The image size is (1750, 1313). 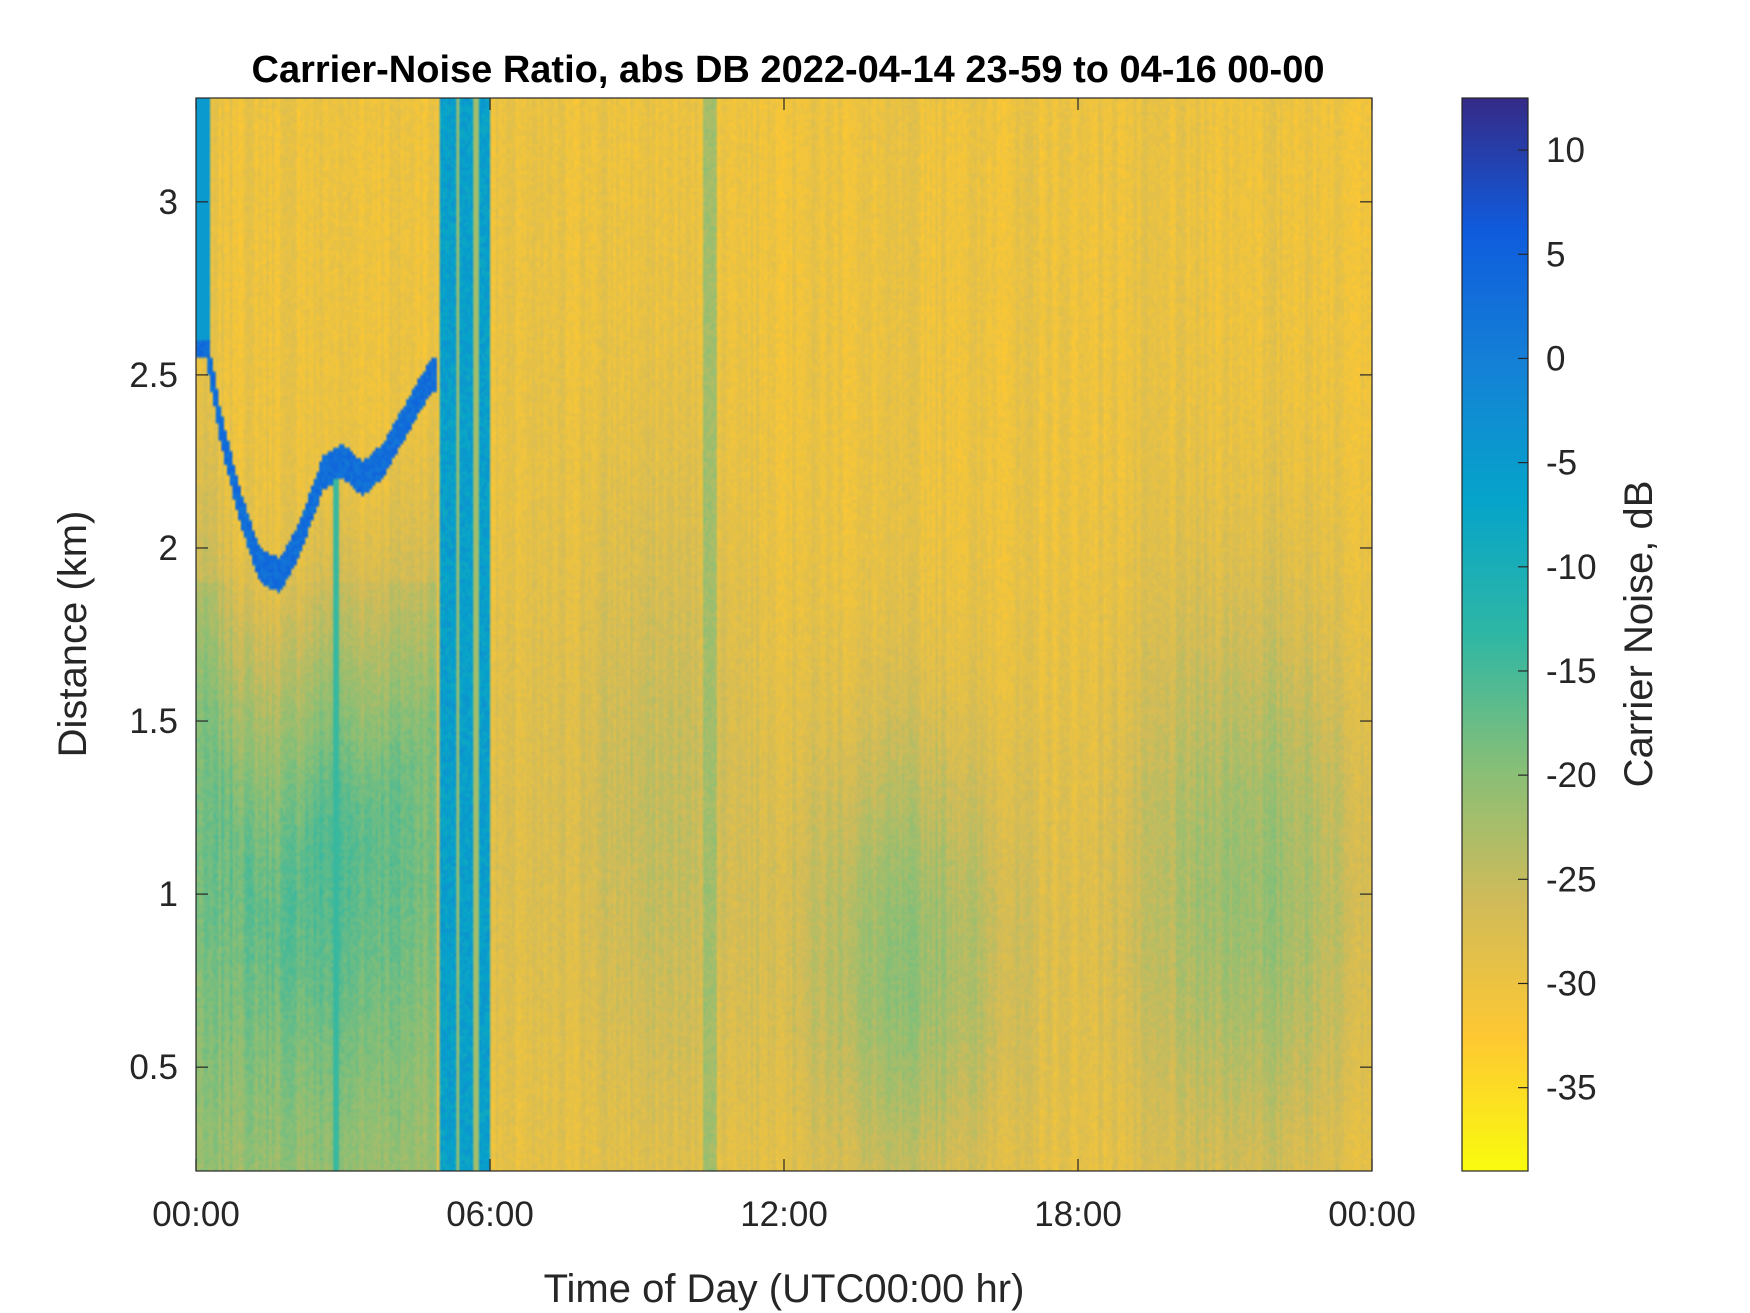 What do you see at coordinates (153, 375) in the screenshot?
I see `y-tick-label: 2.5` at bounding box center [153, 375].